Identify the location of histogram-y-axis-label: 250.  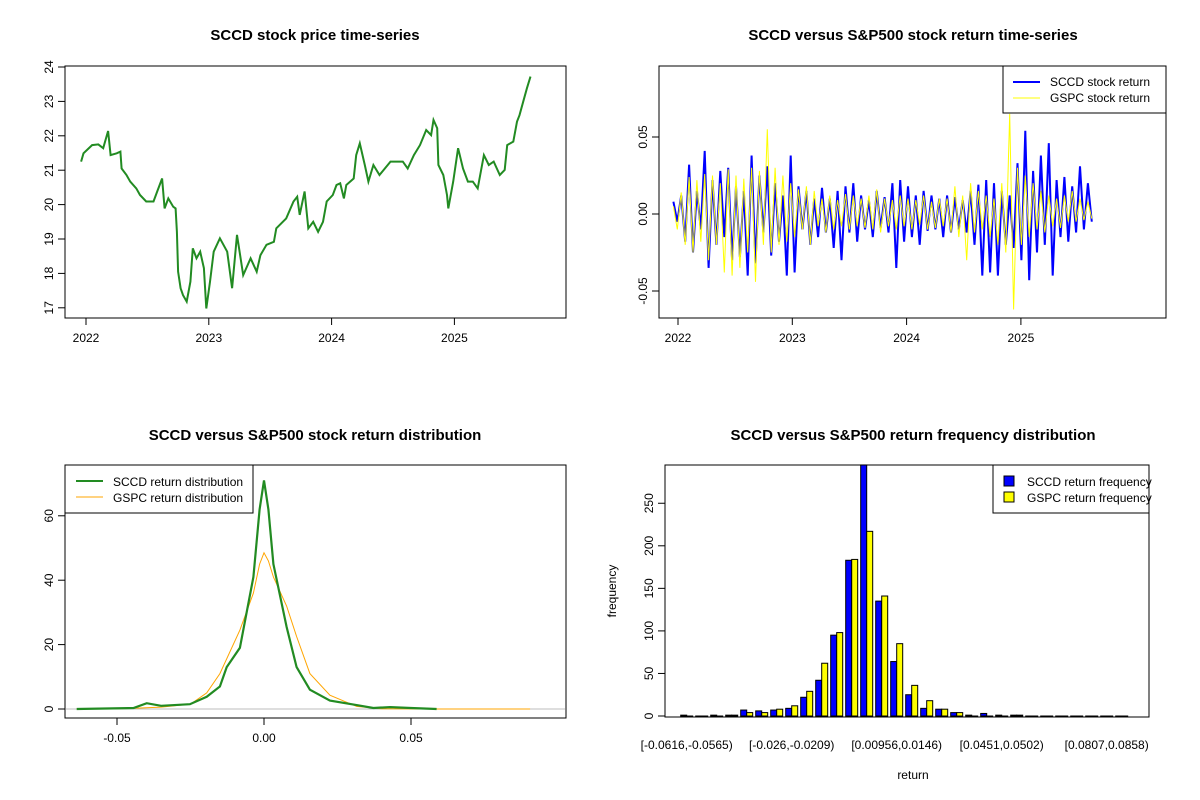
(649, 503).